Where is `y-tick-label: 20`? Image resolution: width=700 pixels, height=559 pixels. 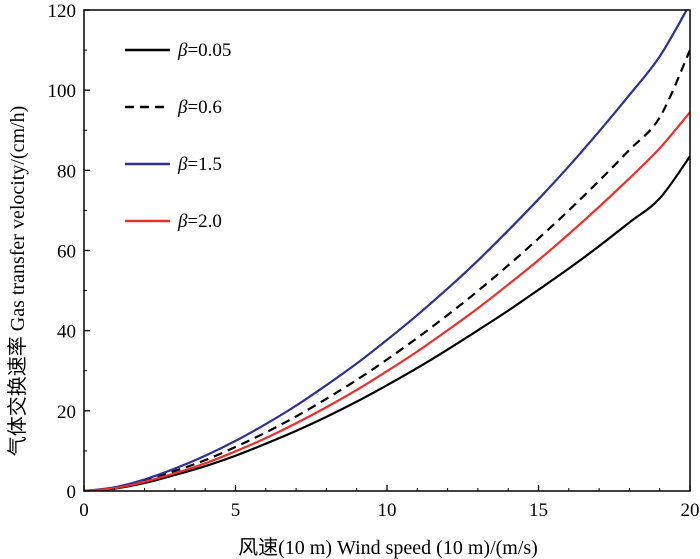 y-tick-label: 20 is located at coordinates (66, 412).